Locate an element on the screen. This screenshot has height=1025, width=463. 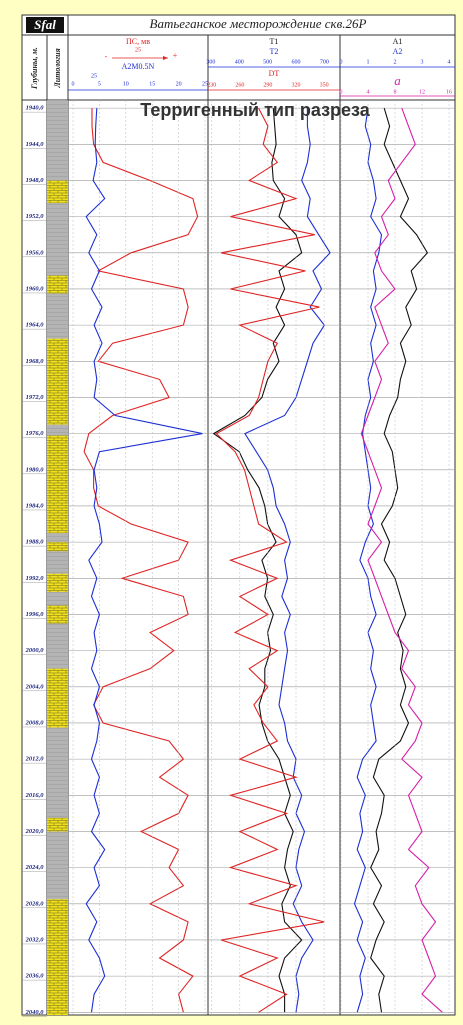
x-tick-label: 700 is located at coordinates (324, 62).